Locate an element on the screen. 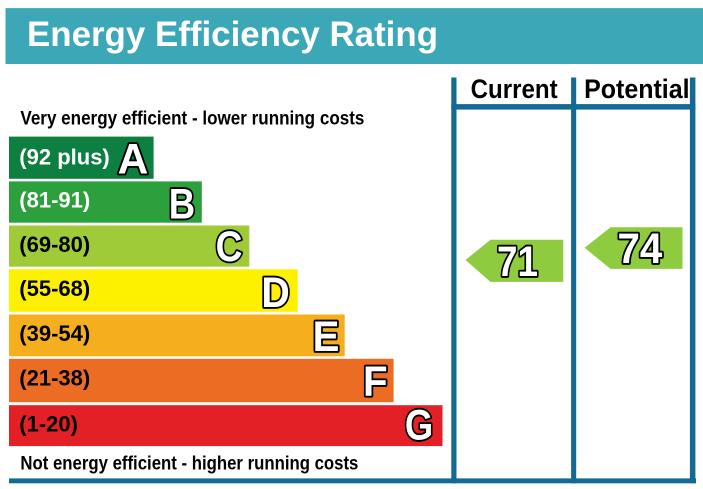 Image resolution: width=703 pixels, height=489 pixels. svg-text: (39-54) is located at coordinates (54, 333).